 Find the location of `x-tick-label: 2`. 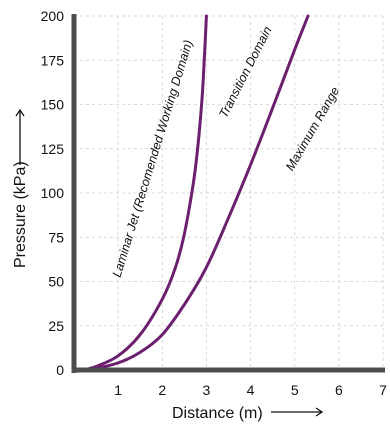

x-tick-label: 2 is located at coordinates (162, 390).